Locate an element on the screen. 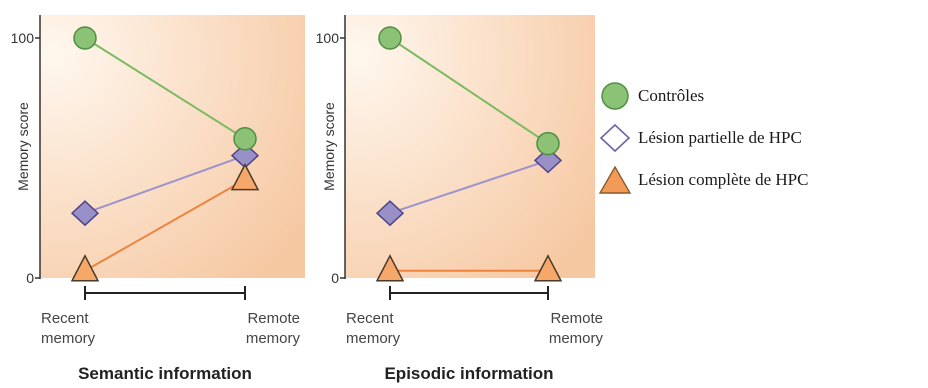 This screenshot has width=928, height=388. chart-title: Episodic information is located at coordinates (468, 373).